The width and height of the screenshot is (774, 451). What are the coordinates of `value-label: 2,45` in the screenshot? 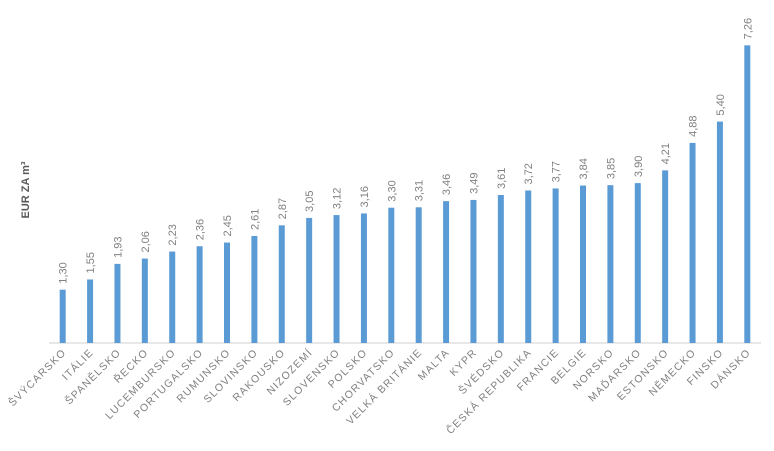 It's located at (228, 225).